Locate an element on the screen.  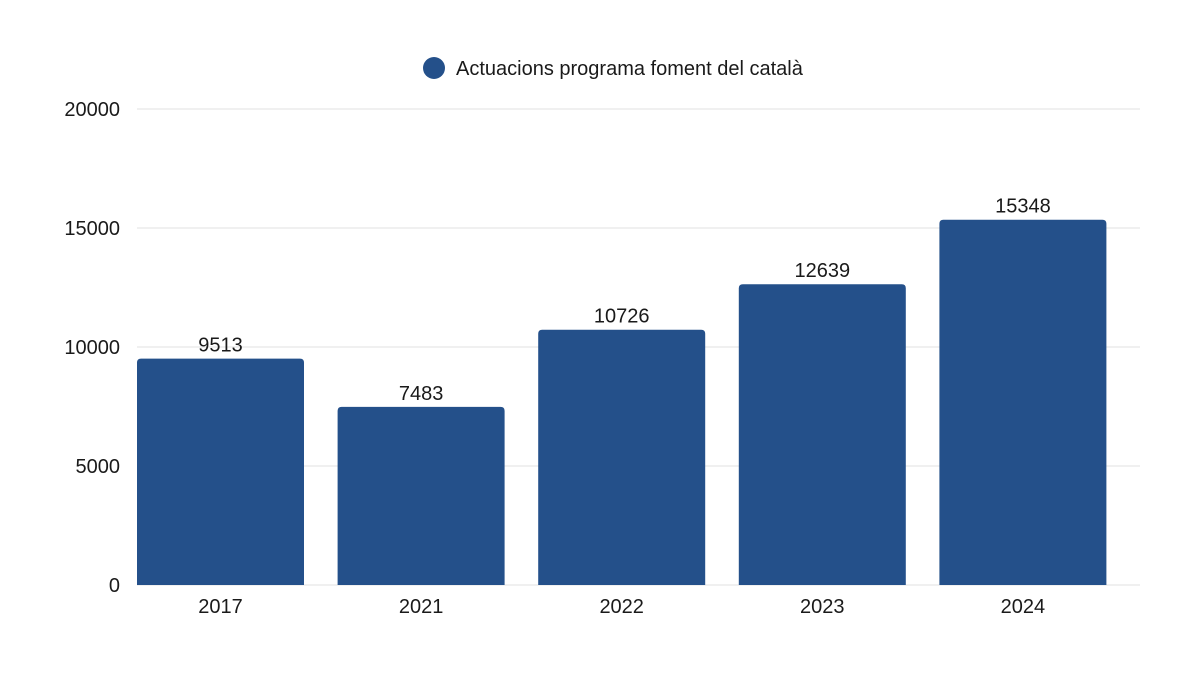
x-tick-label-2023: 2023 is located at coordinates (822, 607).